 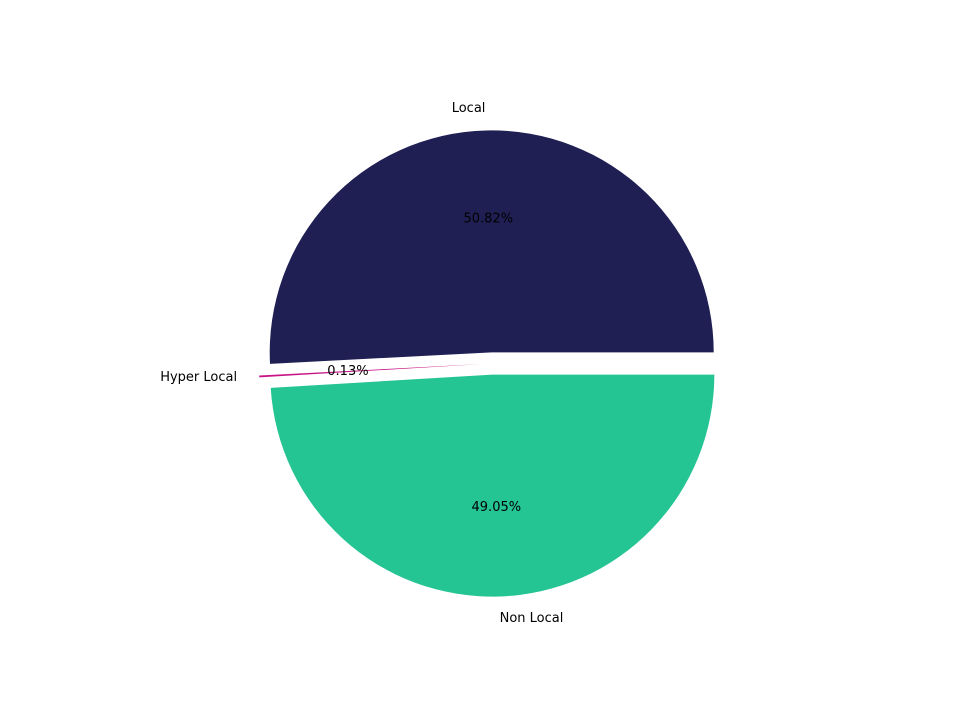 I want to click on slice-label: Hyper Local, so click(x=198, y=377).